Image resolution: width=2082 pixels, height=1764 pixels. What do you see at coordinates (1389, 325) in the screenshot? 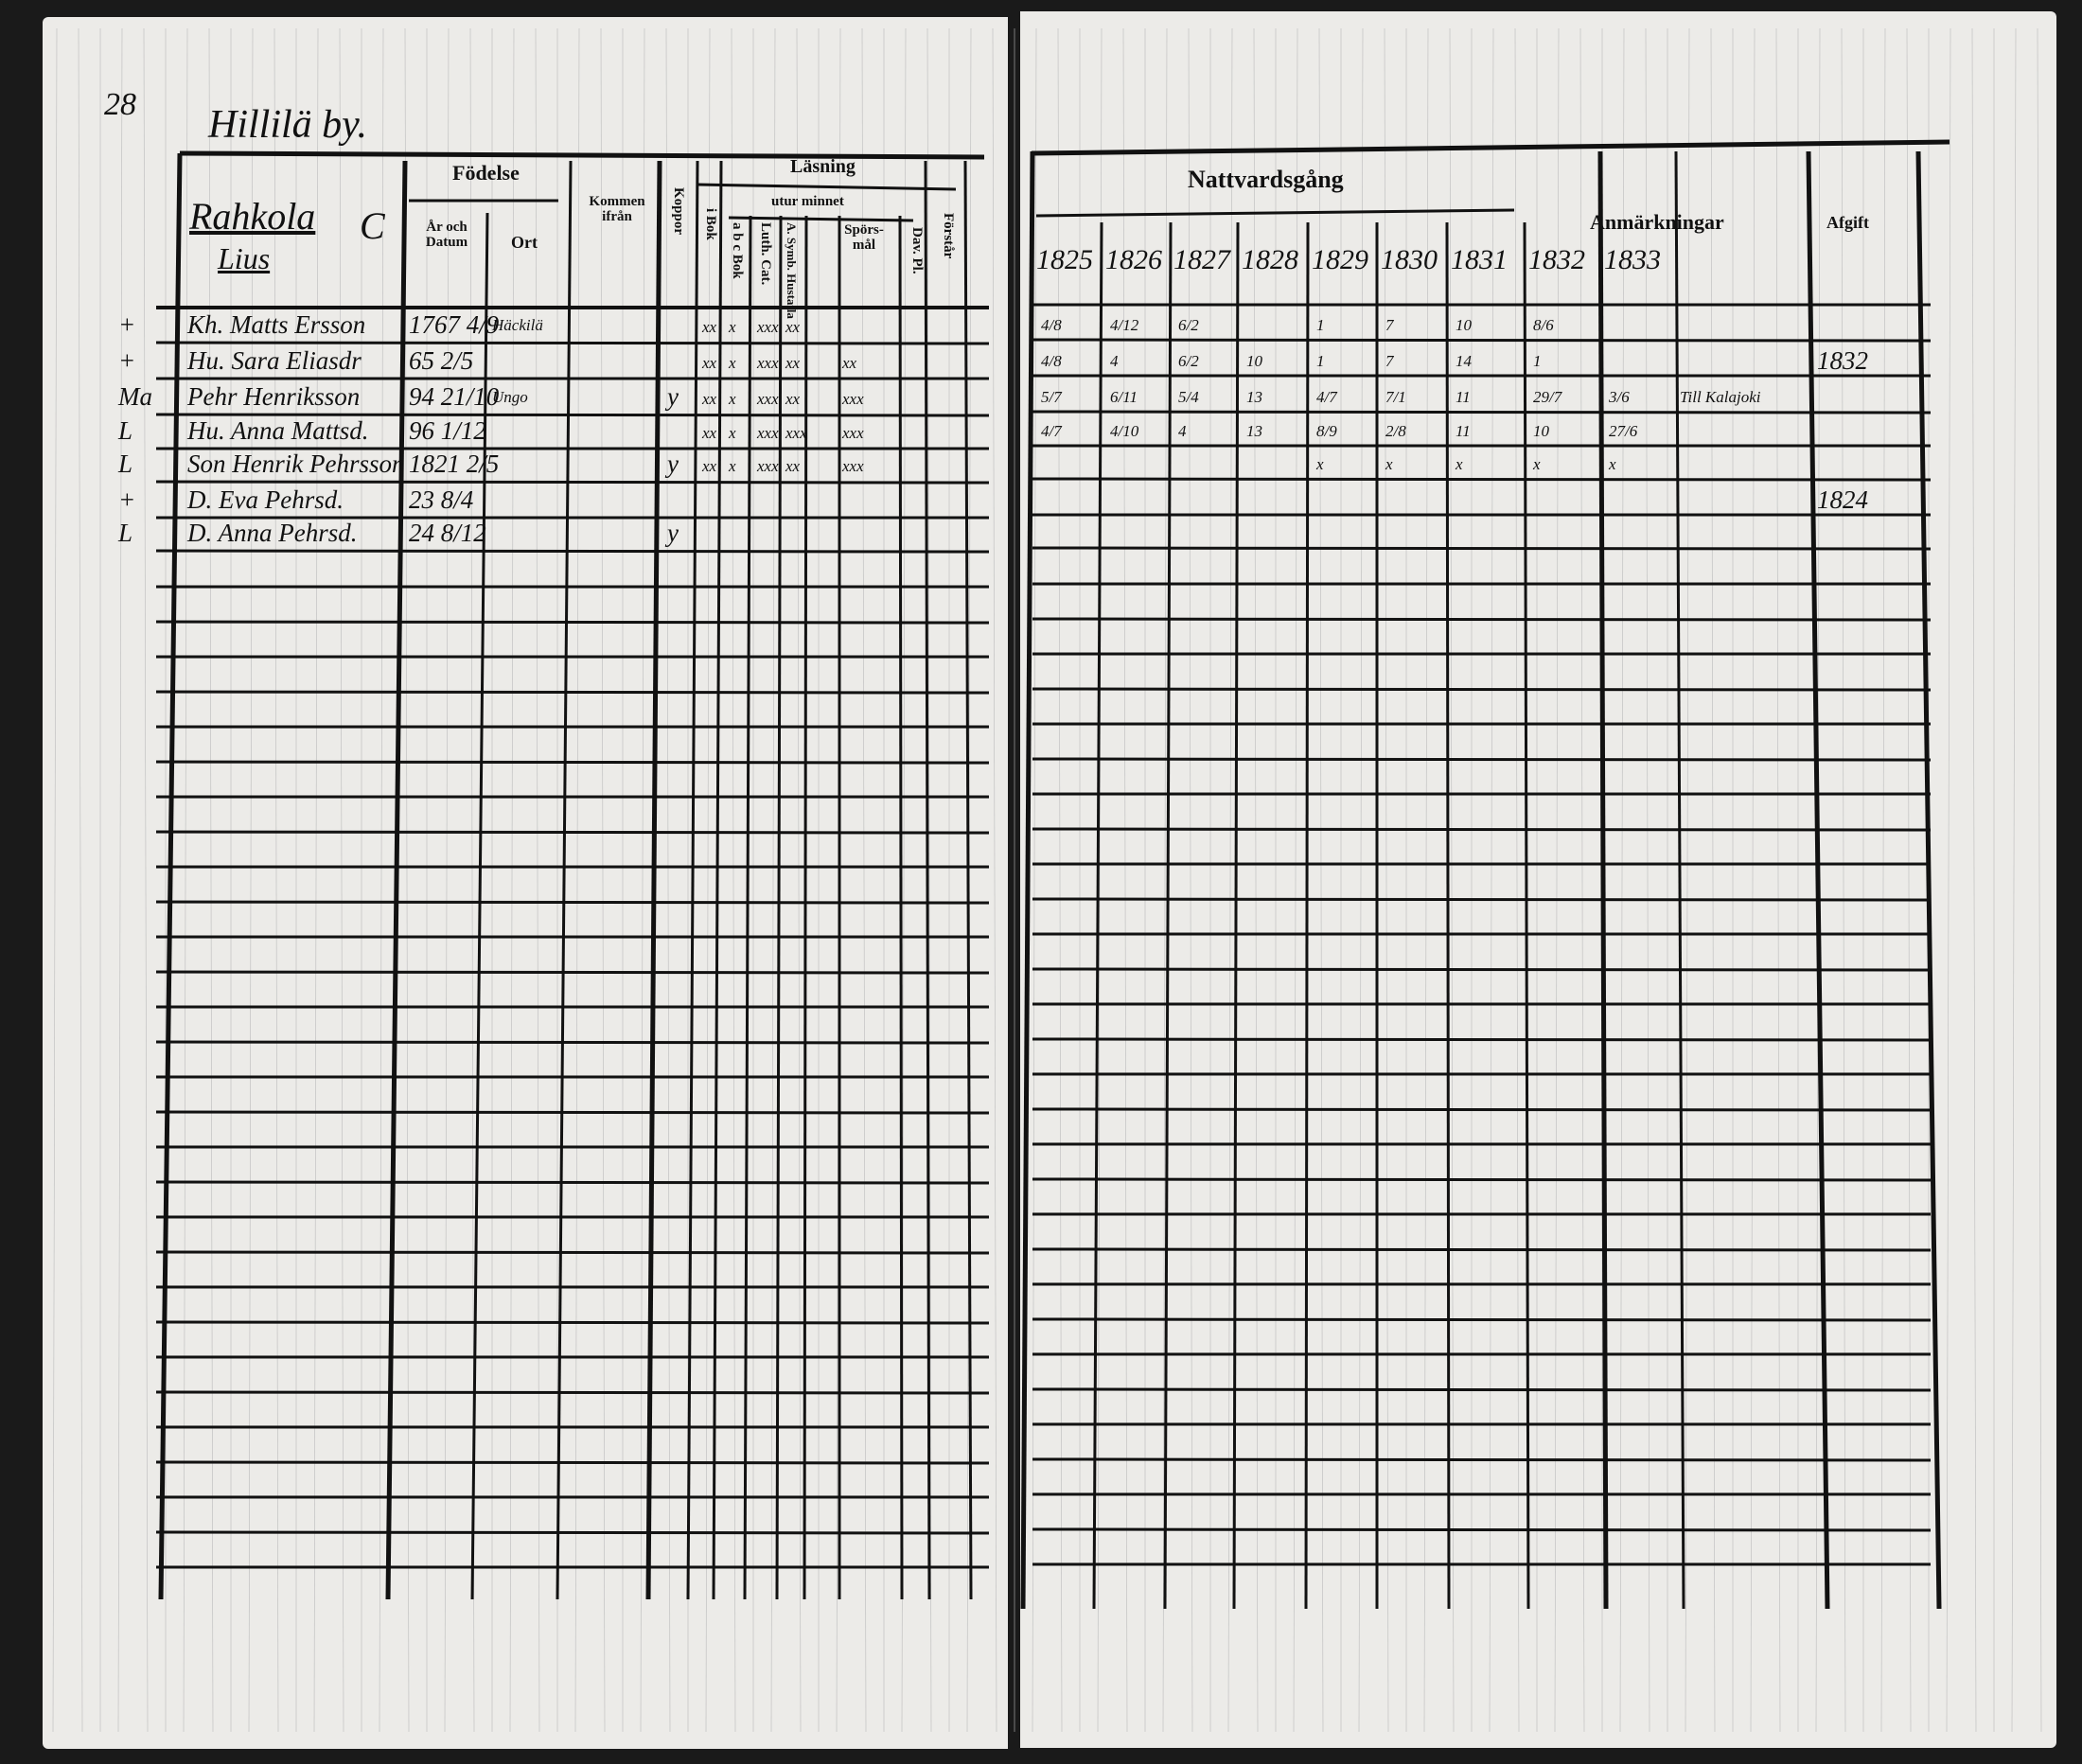
I see `row-communion-entry: 7` at bounding box center [1389, 325].